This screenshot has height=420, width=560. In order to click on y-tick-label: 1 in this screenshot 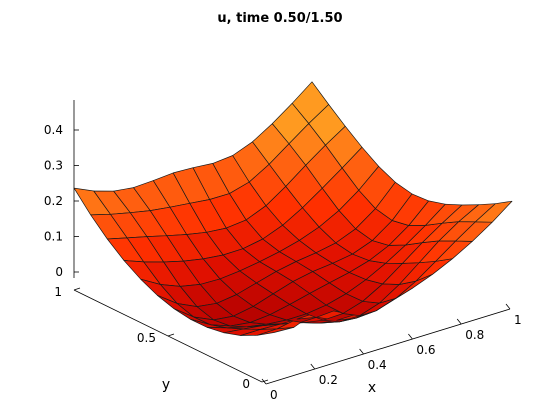, I will do `click(58, 292)`.